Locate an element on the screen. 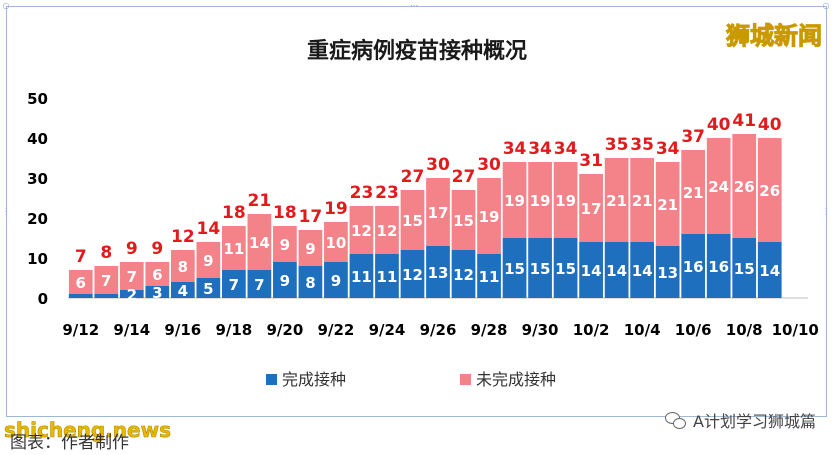 The height and width of the screenshot is (455, 834). resize-handle-top-left: ○ is located at coordinates (6, 5).